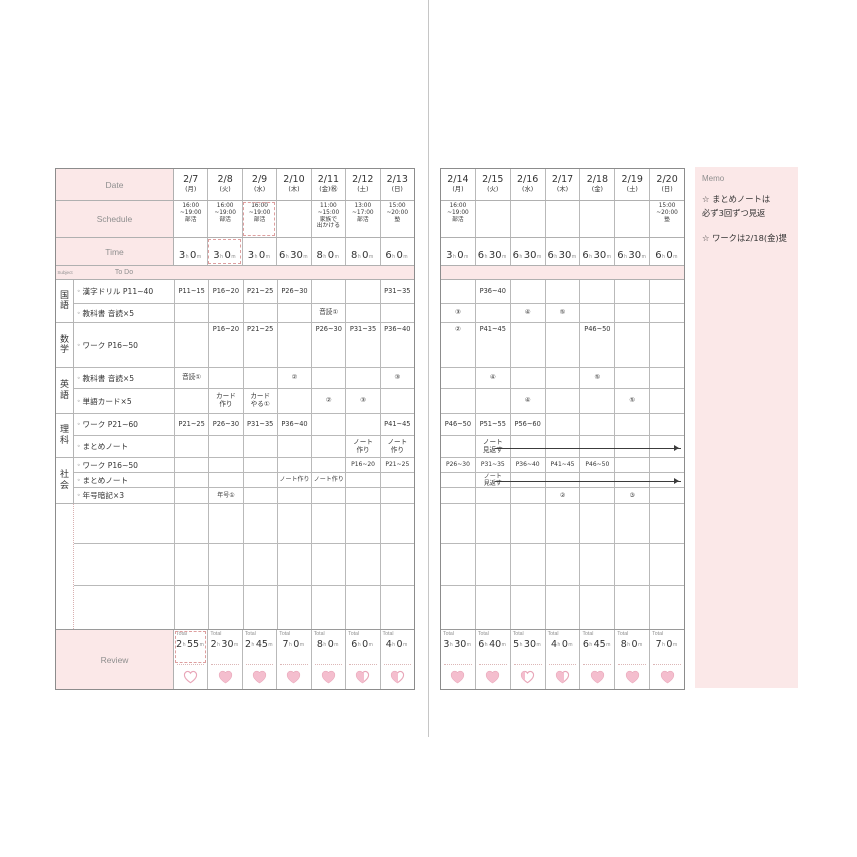 The width and height of the screenshot is (857, 857). What do you see at coordinates (492, 378) in the screenshot?
I see `task-day-cell: ④` at bounding box center [492, 378].